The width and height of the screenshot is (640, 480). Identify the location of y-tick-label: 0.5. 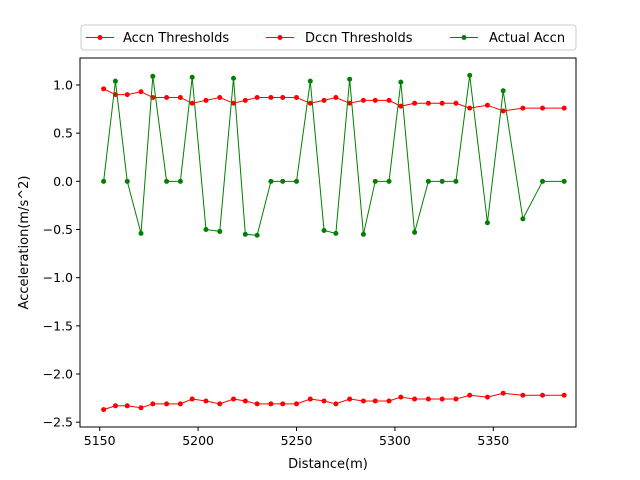
(63, 133).